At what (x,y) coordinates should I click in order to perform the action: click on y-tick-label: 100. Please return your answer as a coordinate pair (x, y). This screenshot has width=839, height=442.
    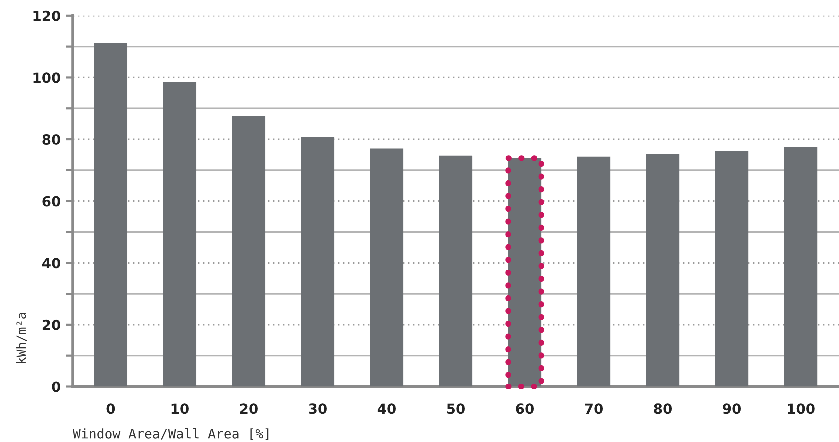
    Looking at the image, I should click on (47, 78).